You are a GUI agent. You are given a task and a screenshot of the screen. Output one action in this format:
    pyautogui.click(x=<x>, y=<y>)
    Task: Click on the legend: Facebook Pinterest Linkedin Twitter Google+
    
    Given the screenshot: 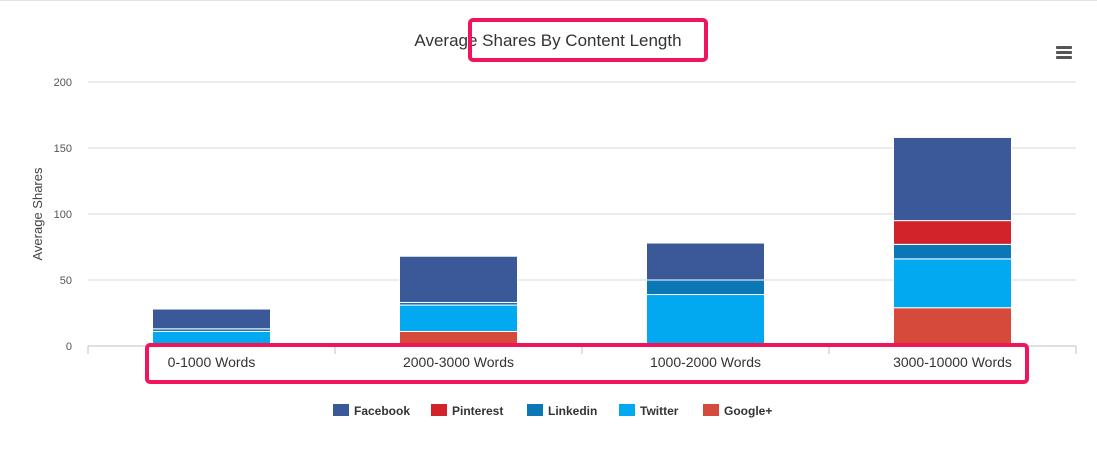 What is the action you would take?
    pyautogui.click(x=552, y=411)
    